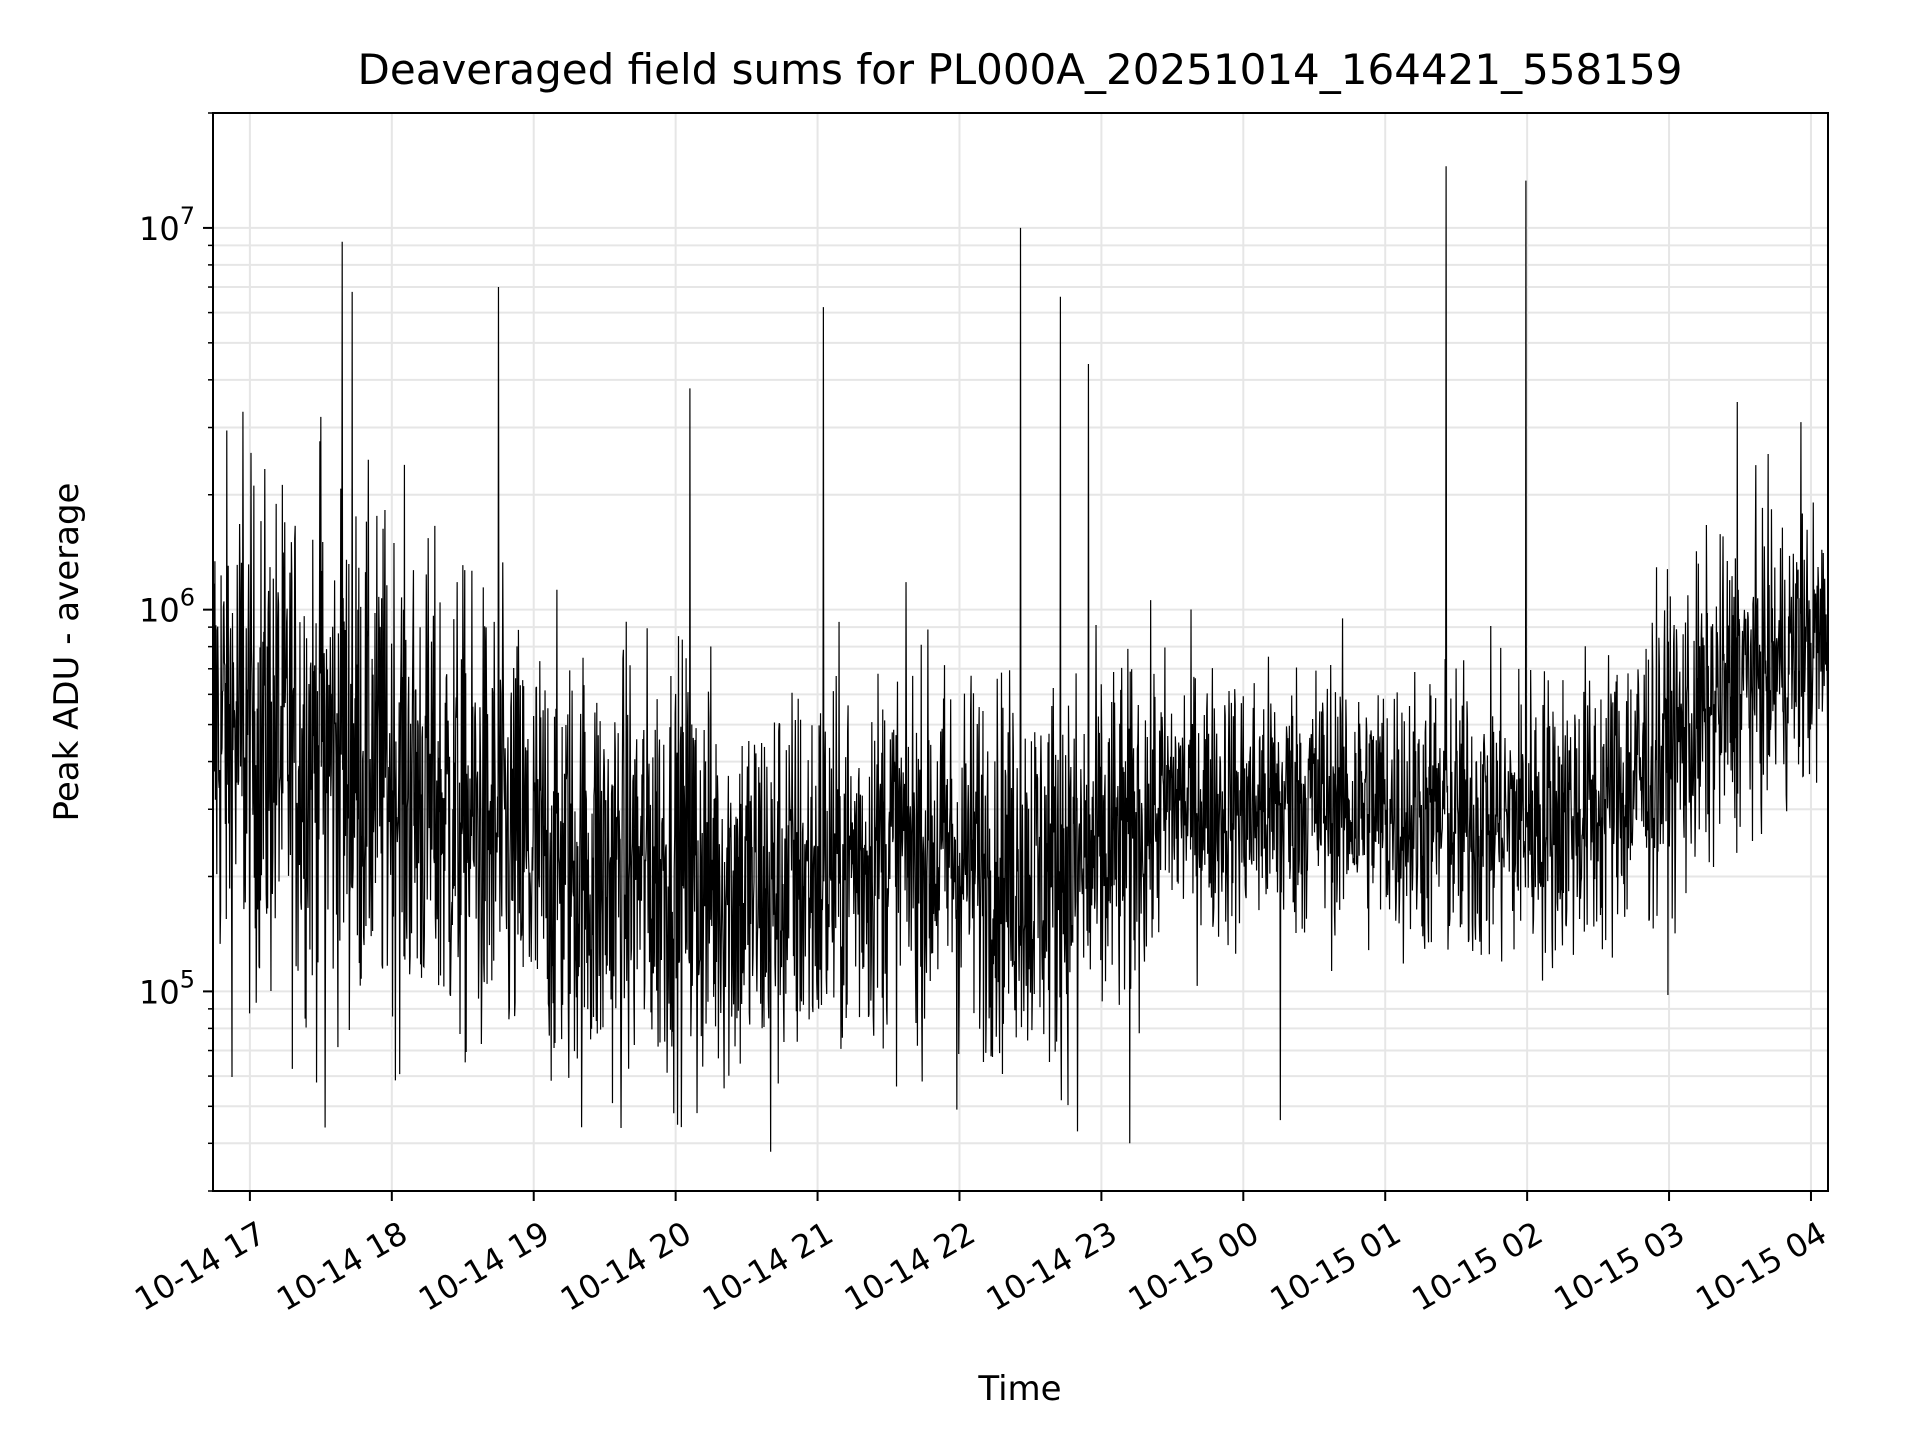 The width and height of the screenshot is (1920, 1440). I want to click on y-tick-label-exponent: 5, so click(187, 979).